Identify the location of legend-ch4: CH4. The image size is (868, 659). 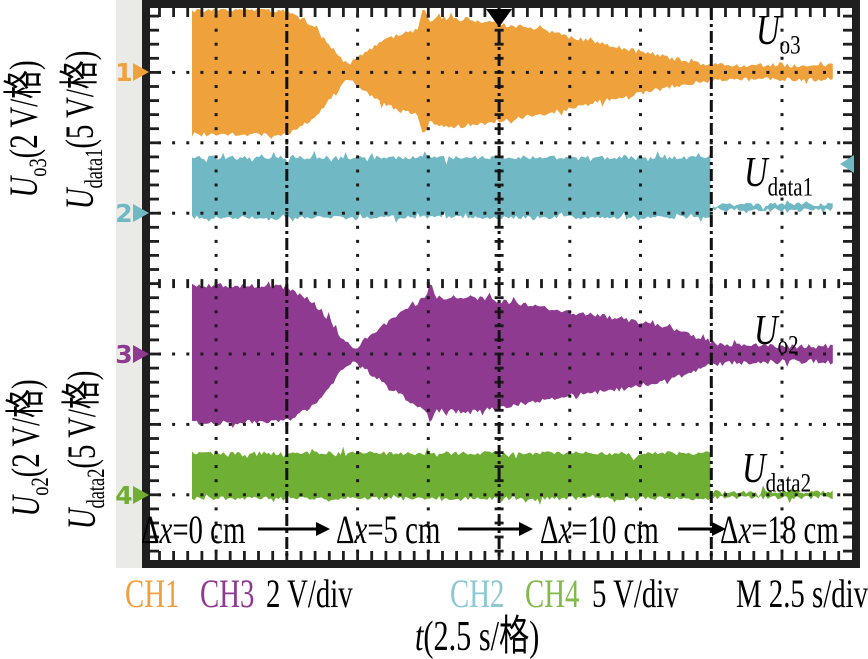
(552, 593).